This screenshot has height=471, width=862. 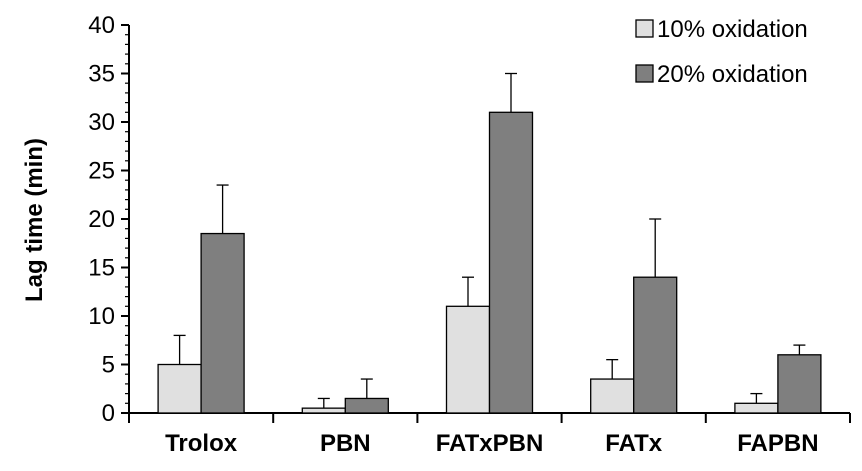 I want to click on y-tick-label: 20, so click(x=101, y=219).